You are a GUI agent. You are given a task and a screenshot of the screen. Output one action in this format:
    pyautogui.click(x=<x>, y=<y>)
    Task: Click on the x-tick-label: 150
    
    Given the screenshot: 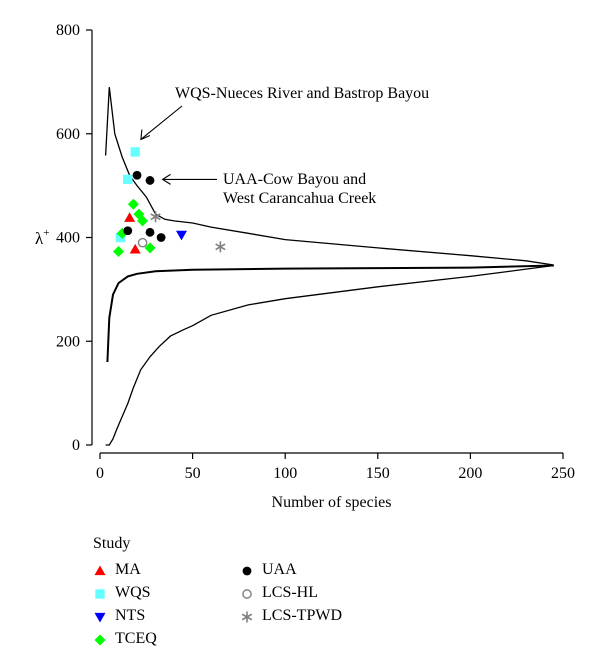 What is the action you would take?
    pyautogui.click(x=378, y=473)
    